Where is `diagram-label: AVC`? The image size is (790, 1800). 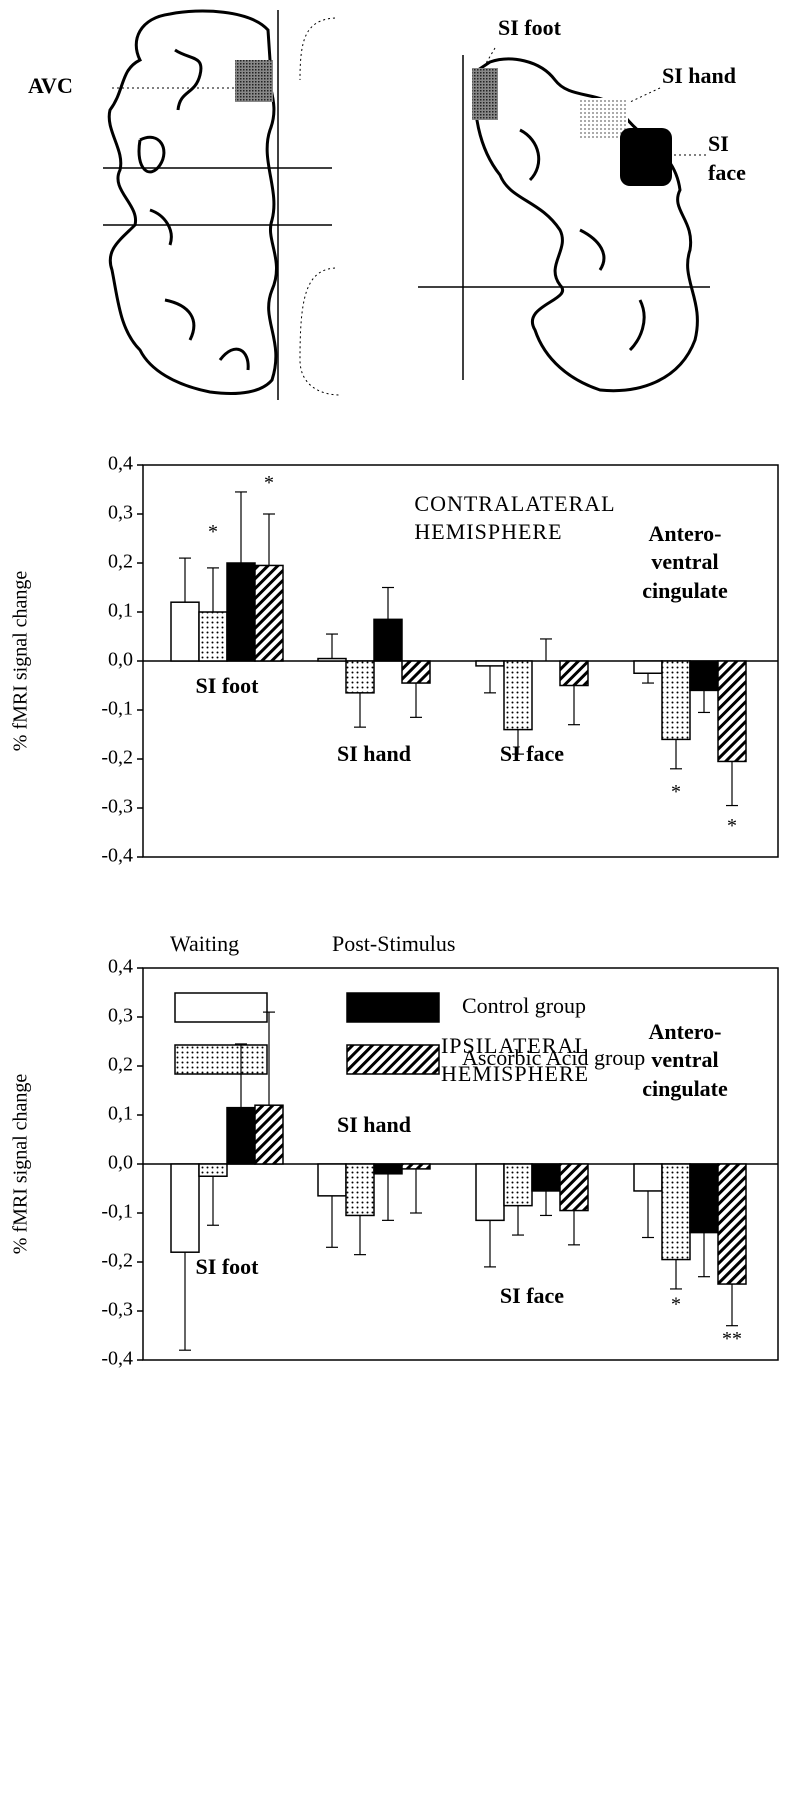
diagram-label: AVC is located at coordinates (50, 85).